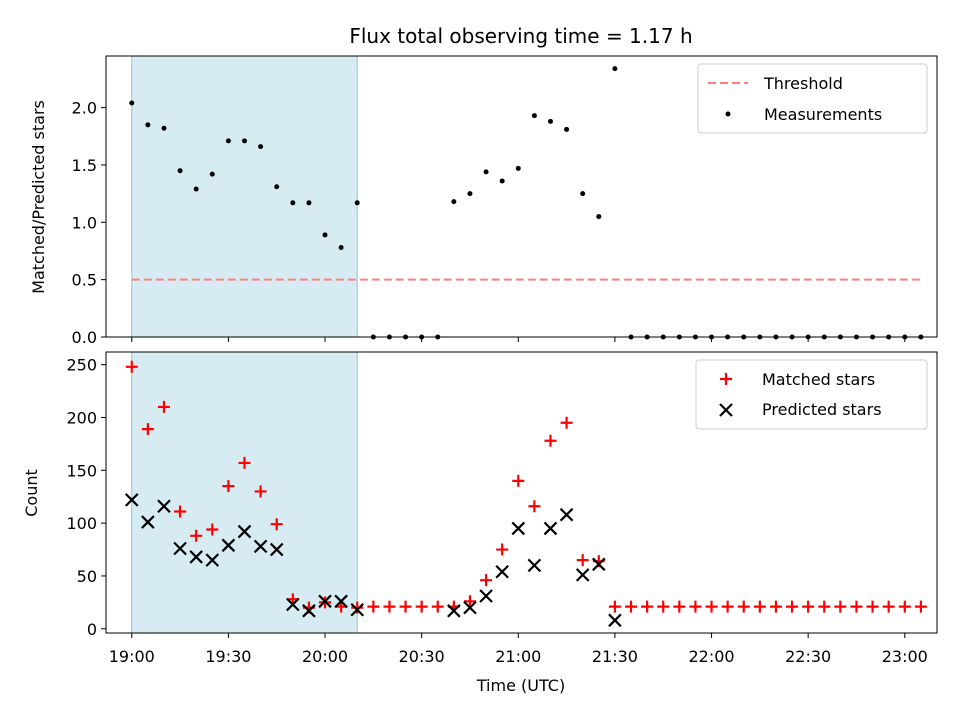 This screenshot has width=960, height=720. What do you see at coordinates (81, 523) in the screenshot?
I see `y-tick-label: 100` at bounding box center [81, 523].